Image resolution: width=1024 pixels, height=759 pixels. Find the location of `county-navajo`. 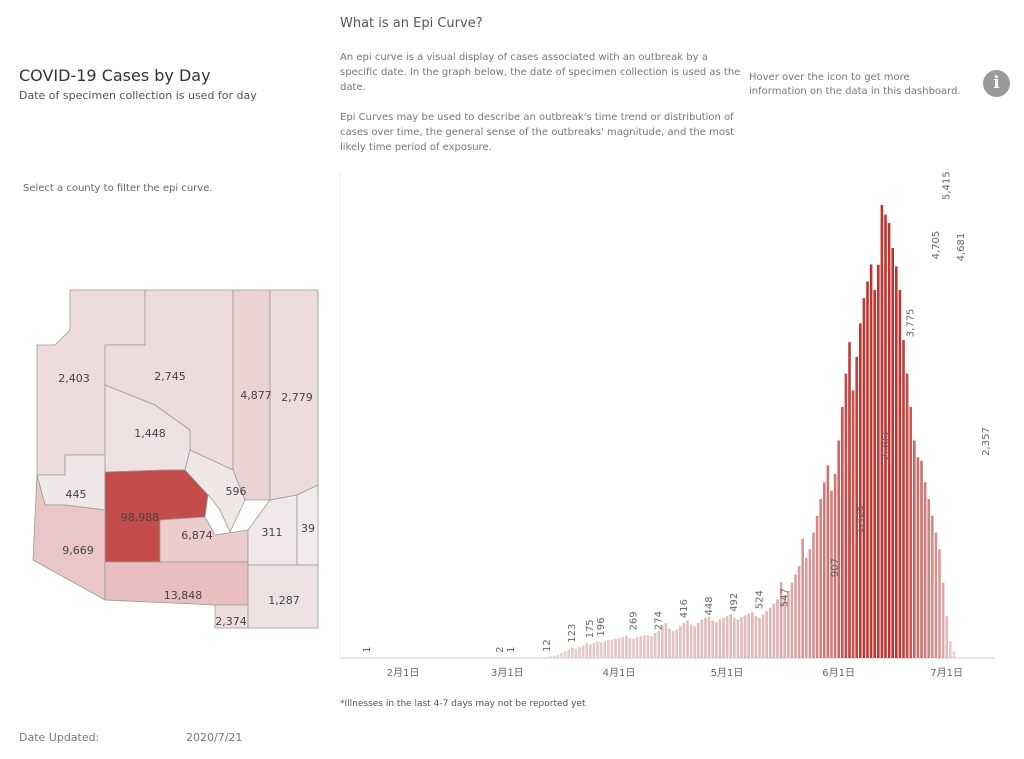

county-navajo is located at coordinates (251, 395).